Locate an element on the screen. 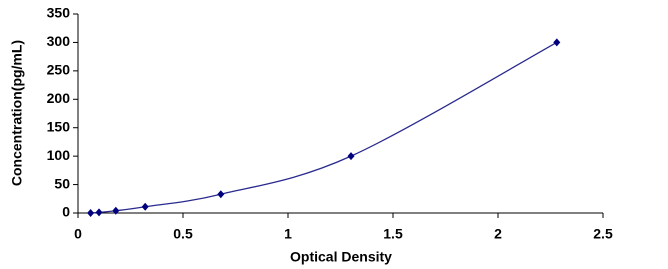 Image resolution: width=668 pixels, height=269 pixels. y-tick-label: 300 is located at coordinates (59, 41).